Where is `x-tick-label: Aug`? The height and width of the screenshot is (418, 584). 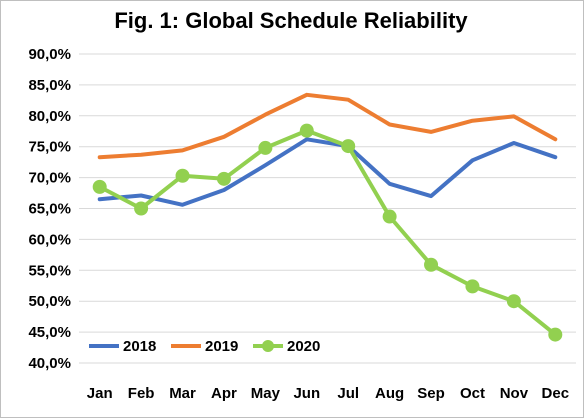 x-tick-label: Aug is located at coordinates (389, 393).